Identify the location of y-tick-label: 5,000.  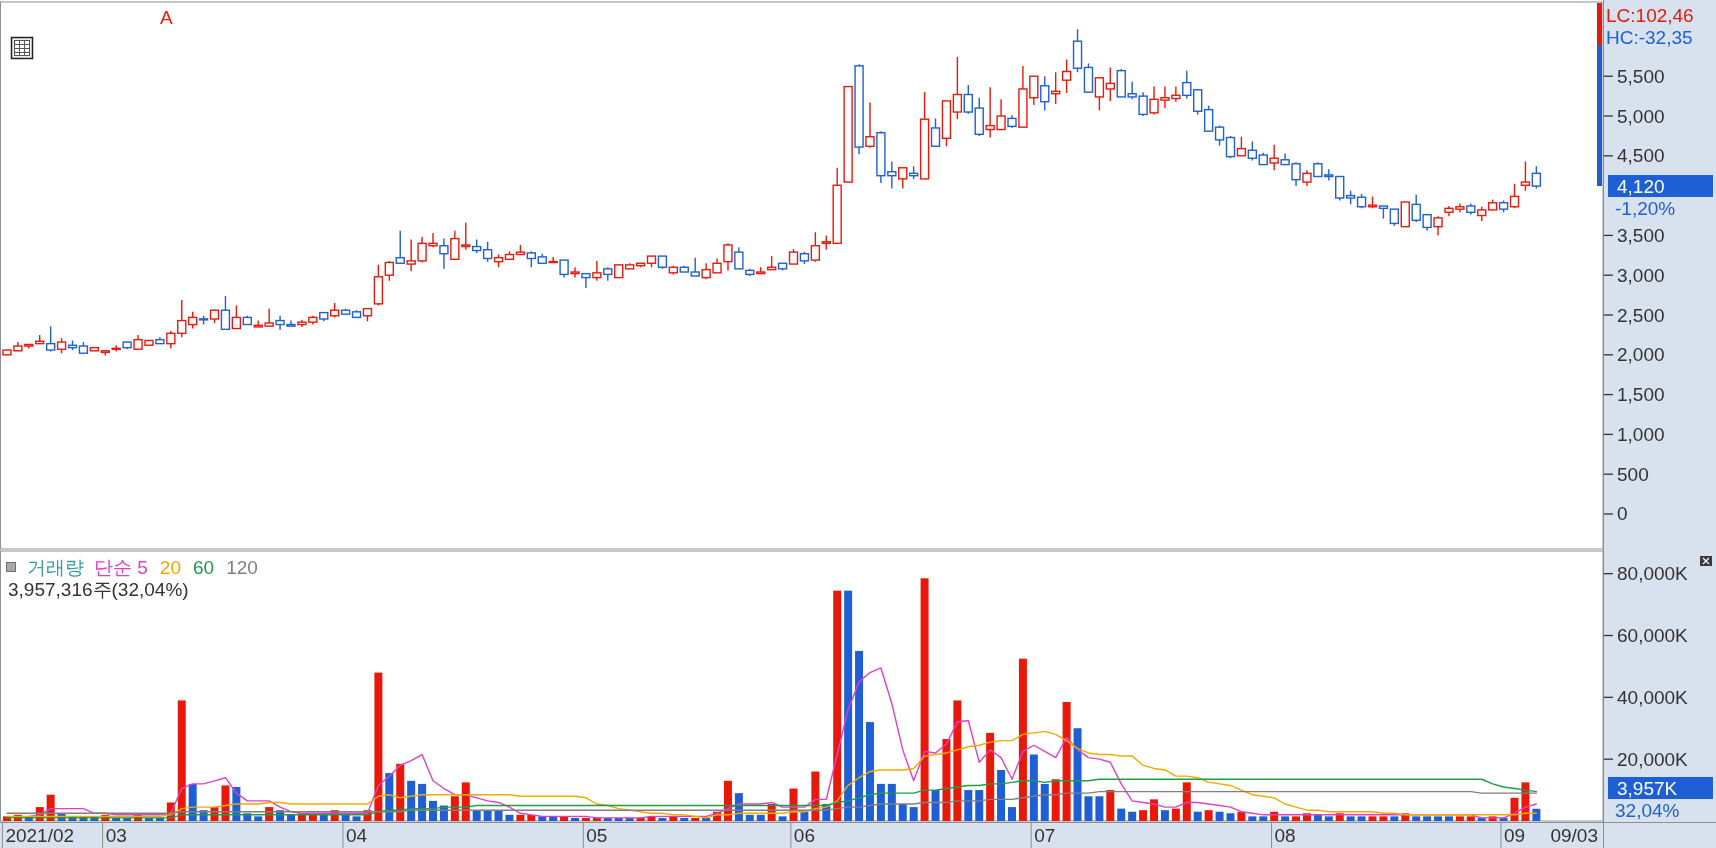
(1641, 116).